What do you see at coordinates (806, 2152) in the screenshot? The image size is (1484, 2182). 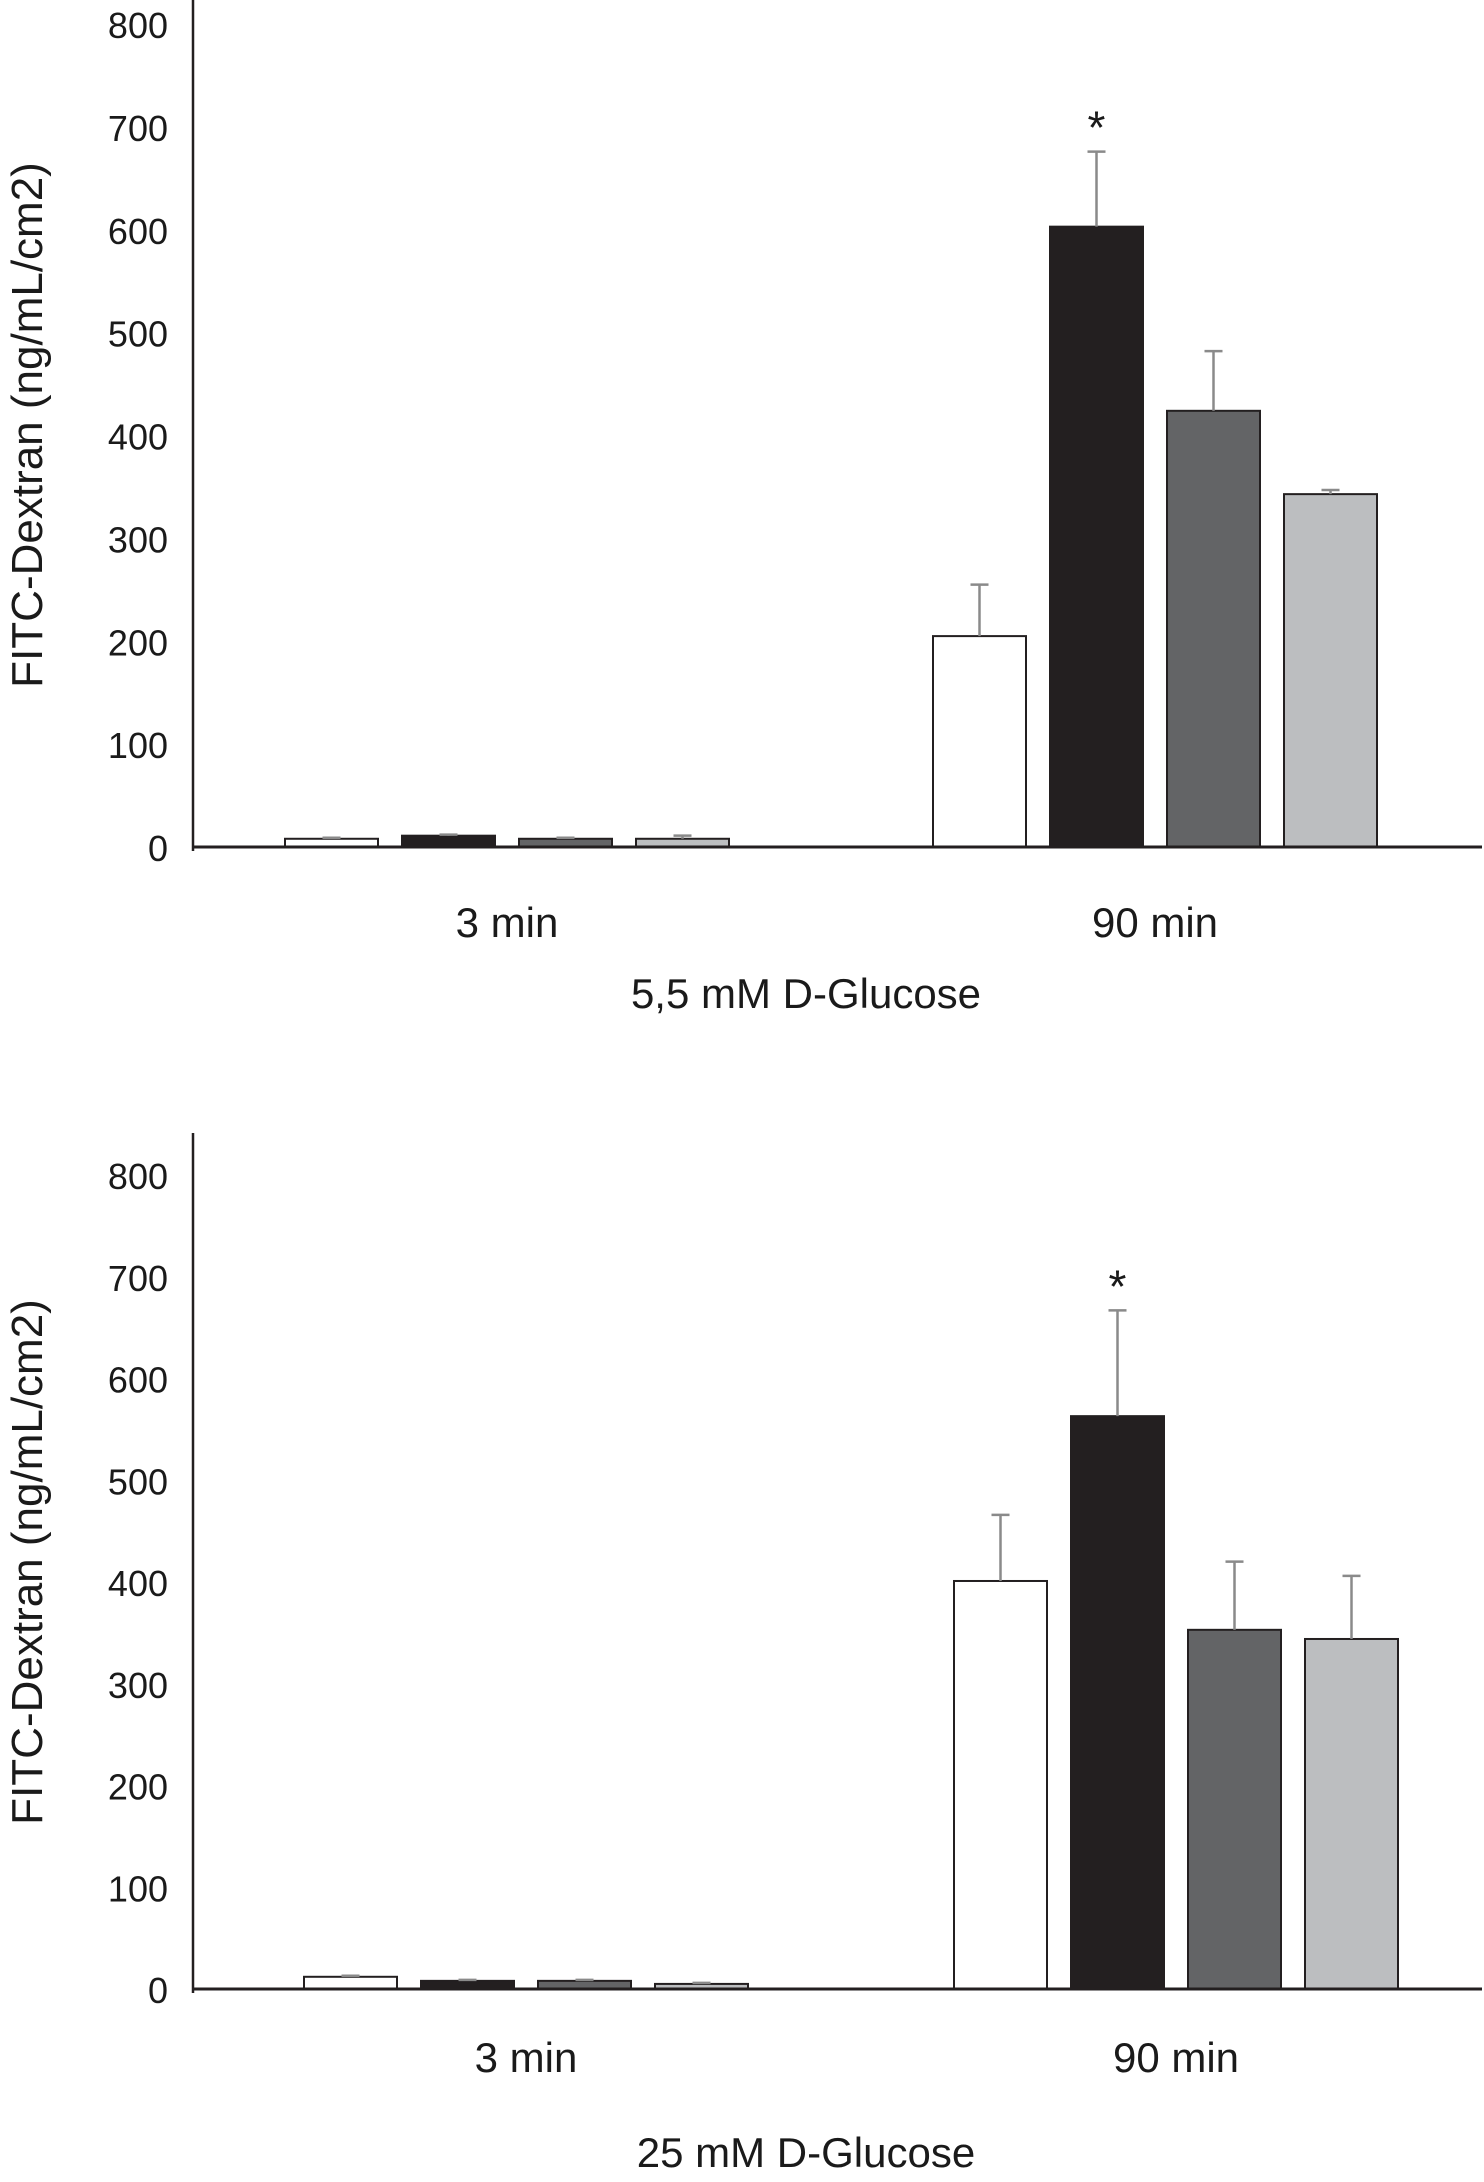 I see `x-axis-label: 25 mM D-Glucose` at bounding box center [806, 2152].